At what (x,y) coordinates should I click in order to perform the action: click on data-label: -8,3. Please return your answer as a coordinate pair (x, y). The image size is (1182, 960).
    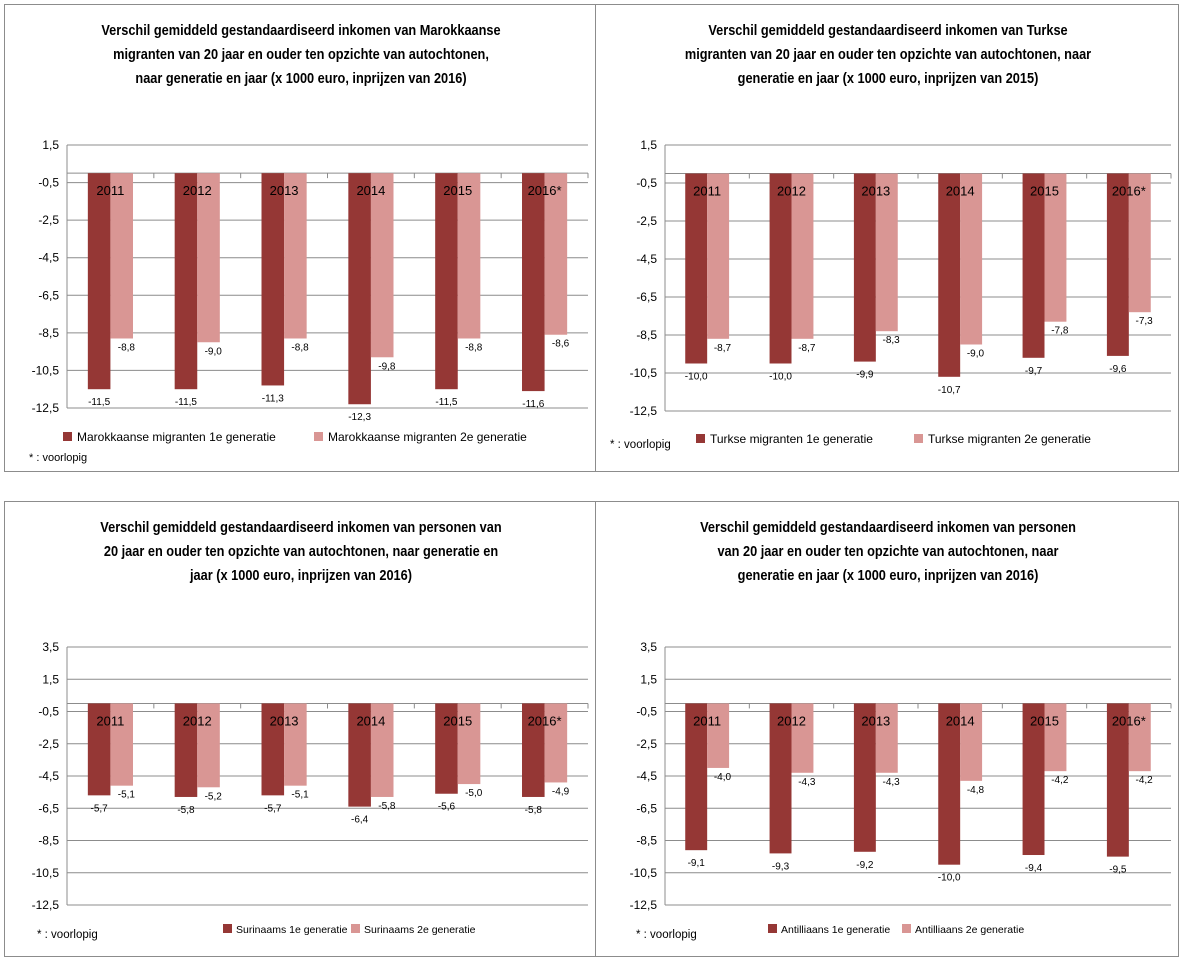
    Looking at the image, I should click on (892, 340).